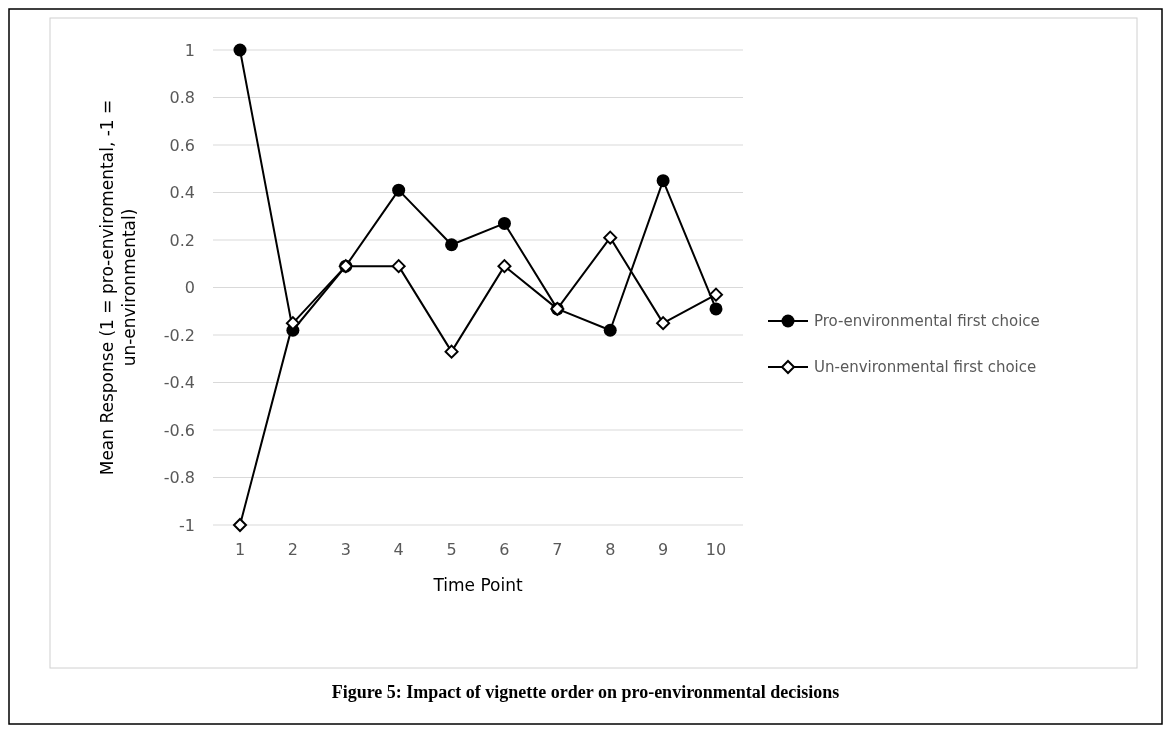 The image size is (1171, 733). Describe the element at coordinates (179, 478) in the screenshot. I see `y-tick-label: -0.8` at that location.